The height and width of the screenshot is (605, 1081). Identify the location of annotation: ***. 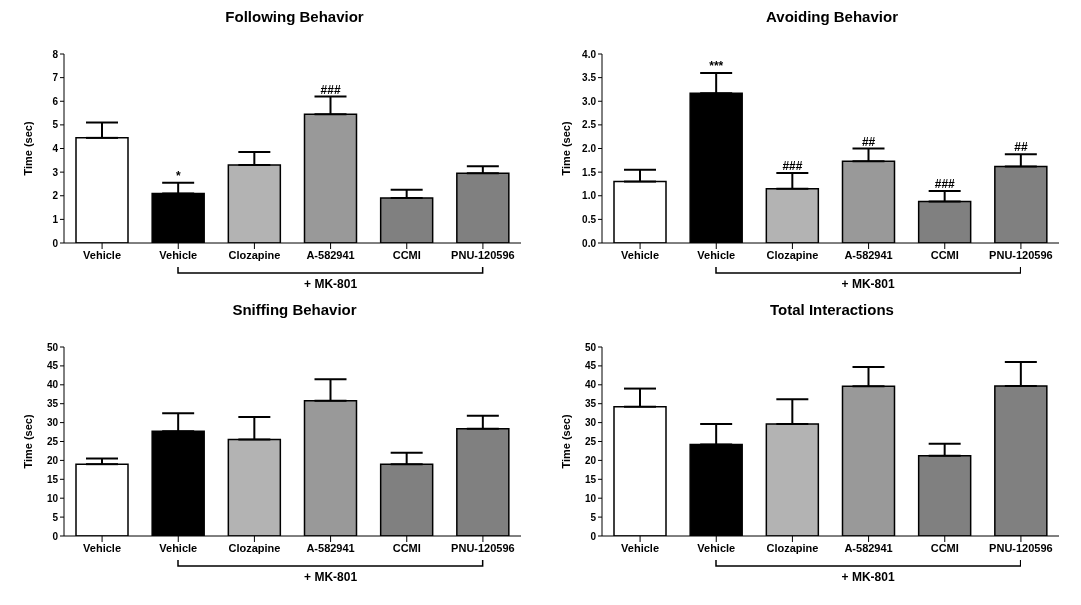
(716, 65).